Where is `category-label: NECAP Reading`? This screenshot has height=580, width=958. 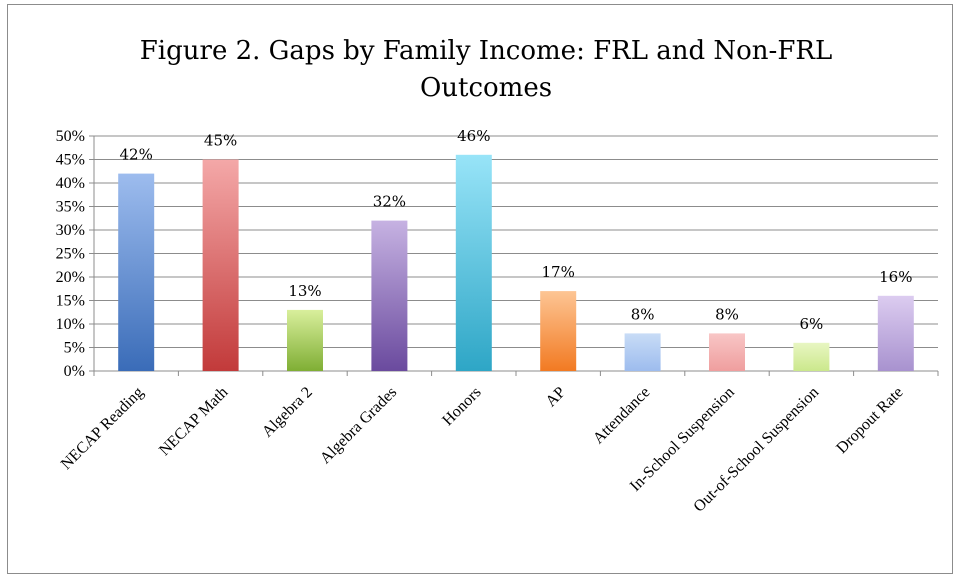 category-label: NECAP Reading is located at coordinates (102, 428).